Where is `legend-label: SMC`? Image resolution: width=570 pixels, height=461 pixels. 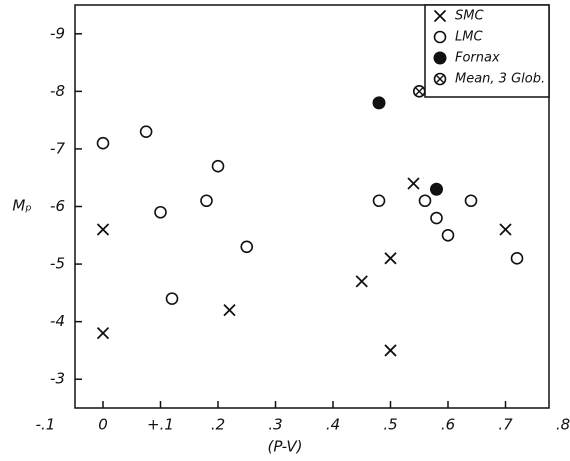 legend-label: SMC is located at coordinates (469, 16).